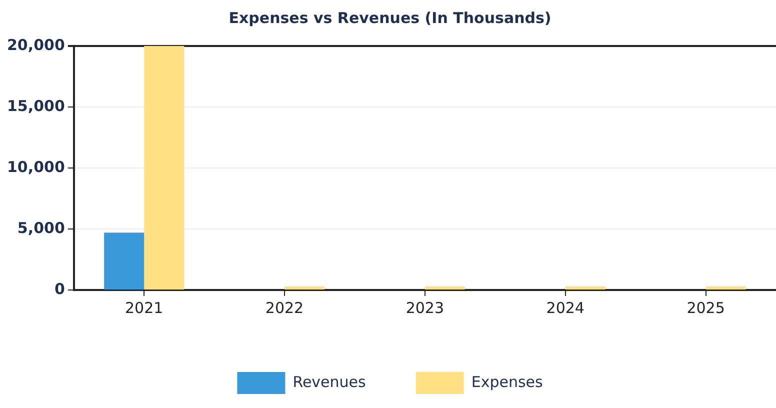 The height and width of the screenshot is (408, 776). What do you see at coordinates (41, 227) in the screenshot?
I see `y-tick-label: 5,000` at bounding box center [41, 227].